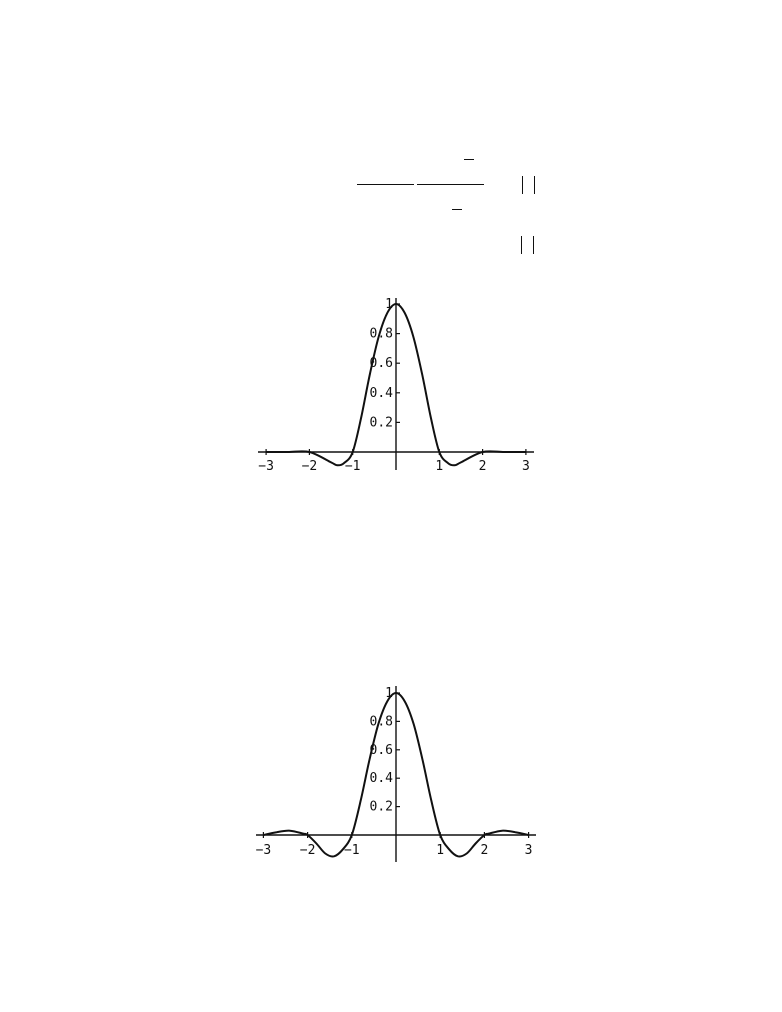 The width and height of the screenshot is (782, 1012). I want to click on formula-overbar-bottom, so click(457, 209).